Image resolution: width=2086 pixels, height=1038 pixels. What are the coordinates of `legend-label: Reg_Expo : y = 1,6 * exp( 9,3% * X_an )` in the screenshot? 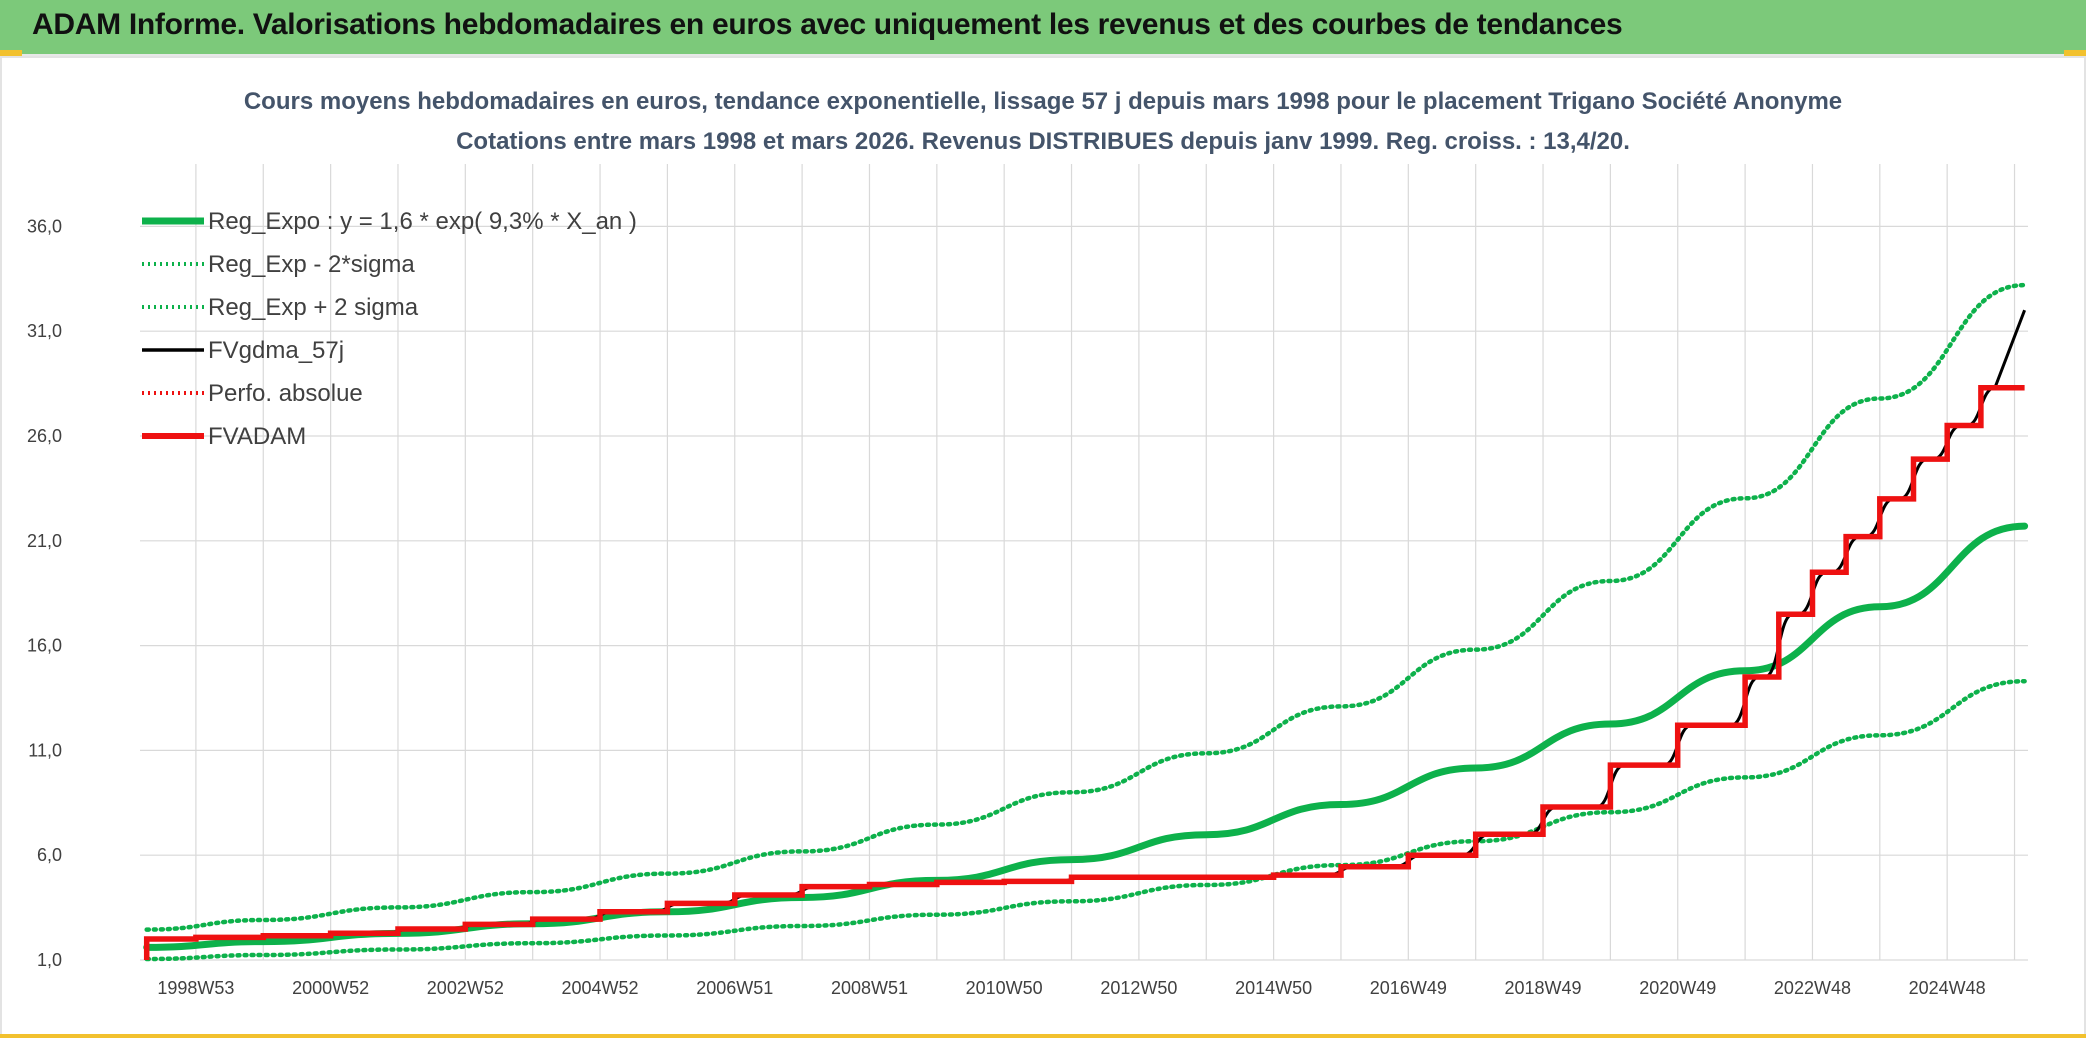 It's located at (422, 221).